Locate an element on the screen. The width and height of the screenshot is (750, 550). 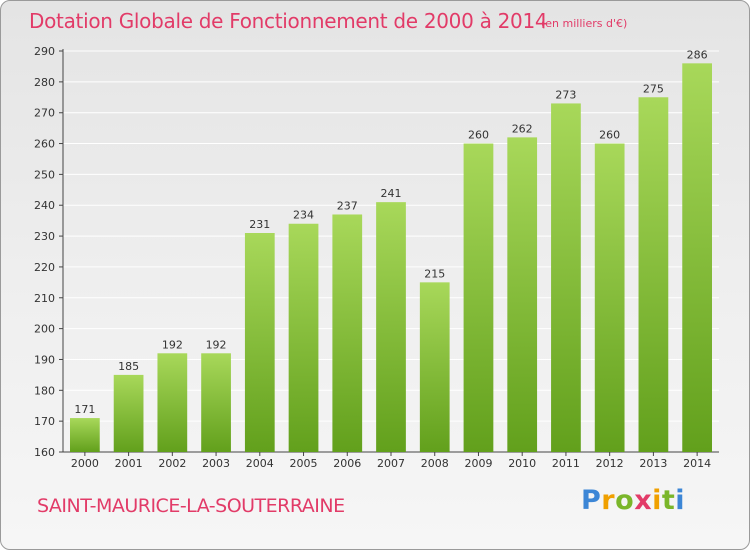
y-tick-label: 210 is located at coordinates (44, 298).